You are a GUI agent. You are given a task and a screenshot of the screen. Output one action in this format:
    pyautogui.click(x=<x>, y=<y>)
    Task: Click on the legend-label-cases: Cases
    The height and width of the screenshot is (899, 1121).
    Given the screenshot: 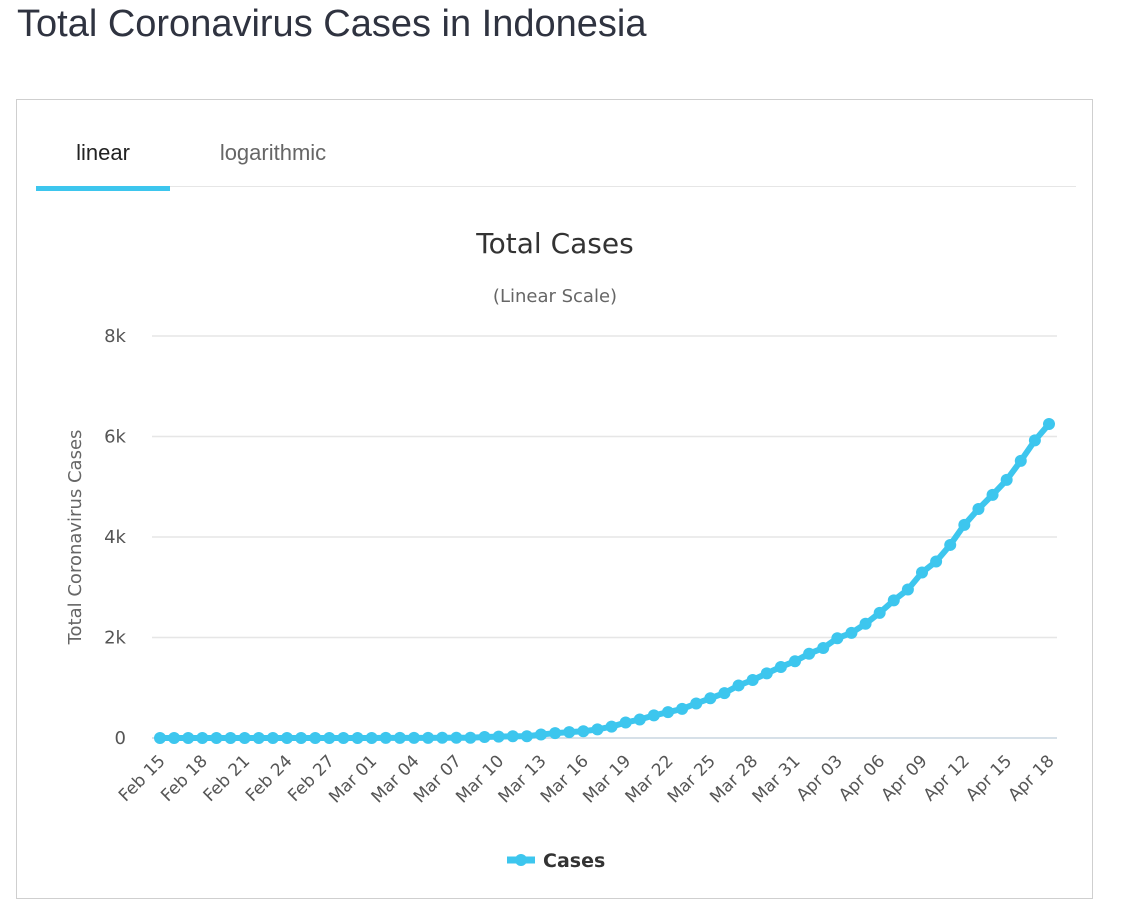 What is the action you would take?
    pyautogui.click(x=574, y=861)
    